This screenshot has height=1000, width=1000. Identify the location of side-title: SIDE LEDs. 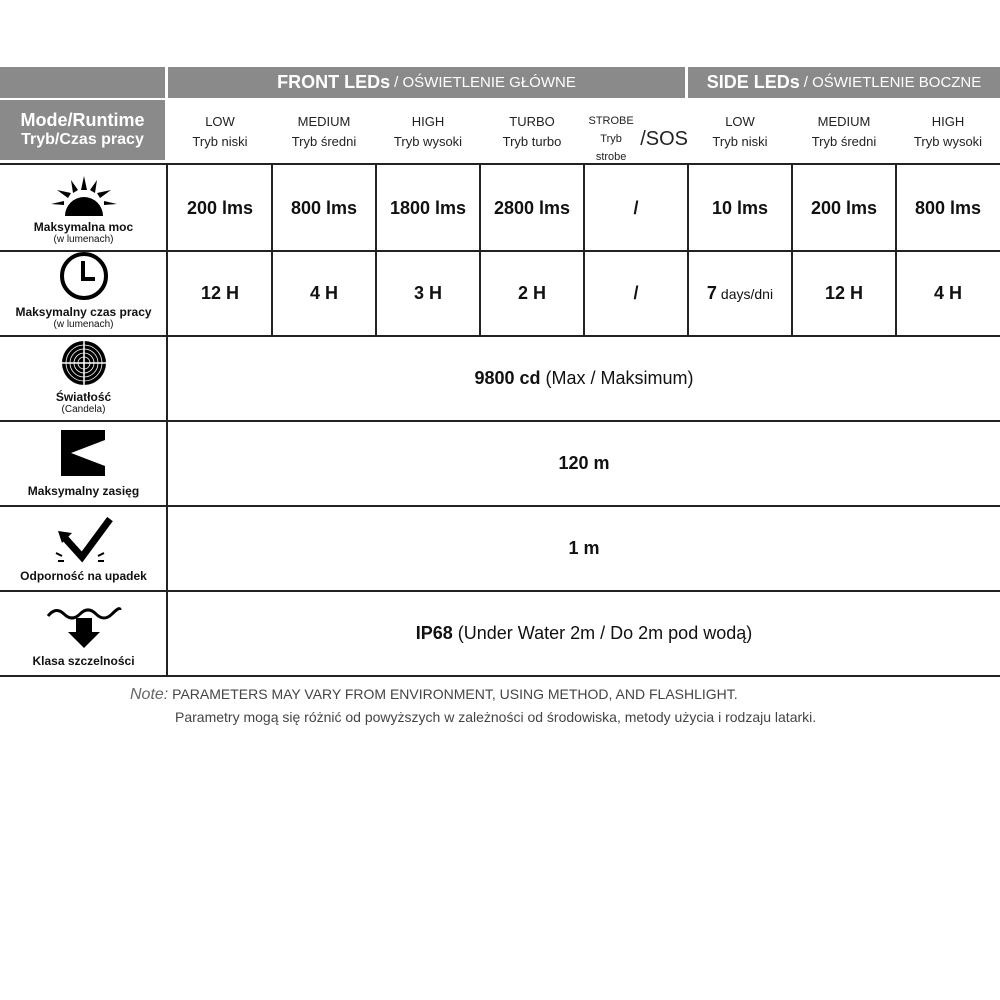
(753, 82).